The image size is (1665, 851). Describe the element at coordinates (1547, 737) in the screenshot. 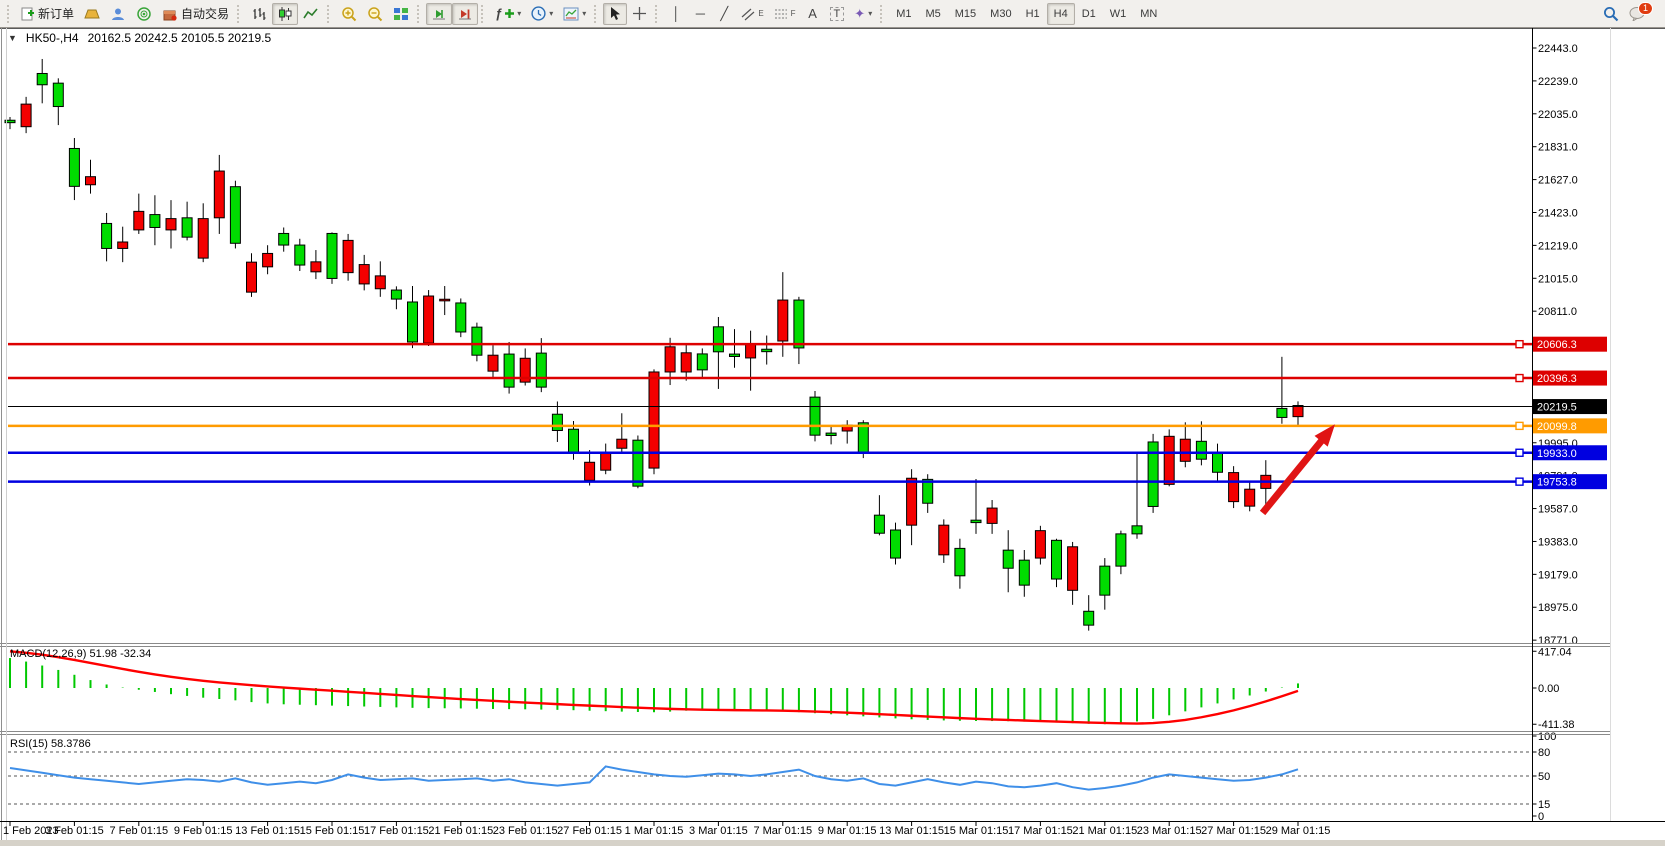

I see `rsi-axis-label: 100` at that location.